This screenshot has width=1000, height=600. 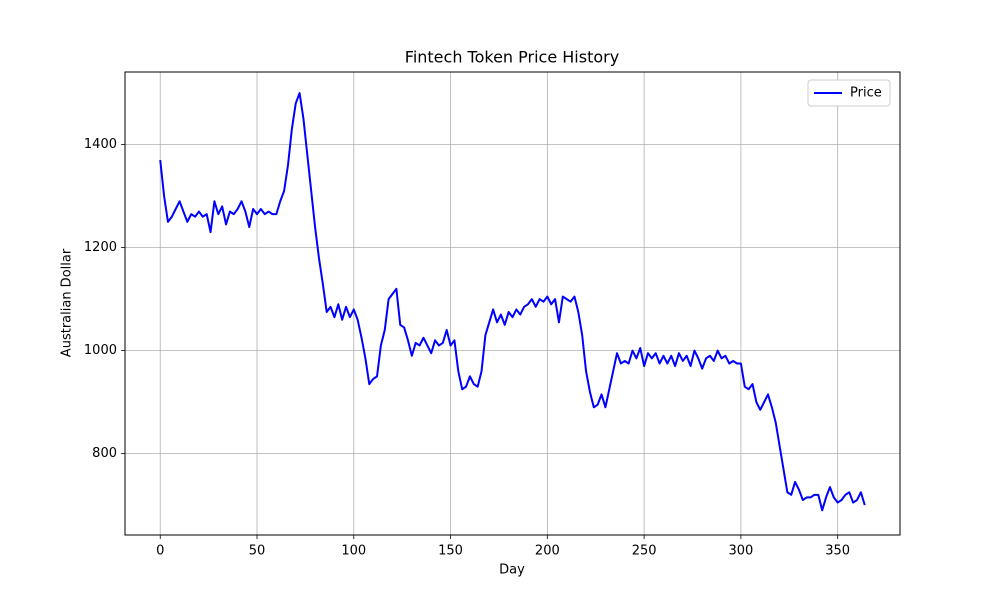 I want to click on x-axis-label: Day, so click(x=512, y=570).